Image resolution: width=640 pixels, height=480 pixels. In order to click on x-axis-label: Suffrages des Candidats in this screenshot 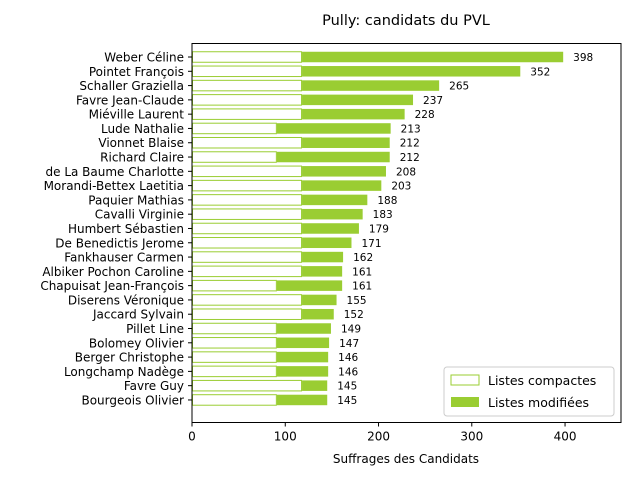, I will do `click(406, 459)`.